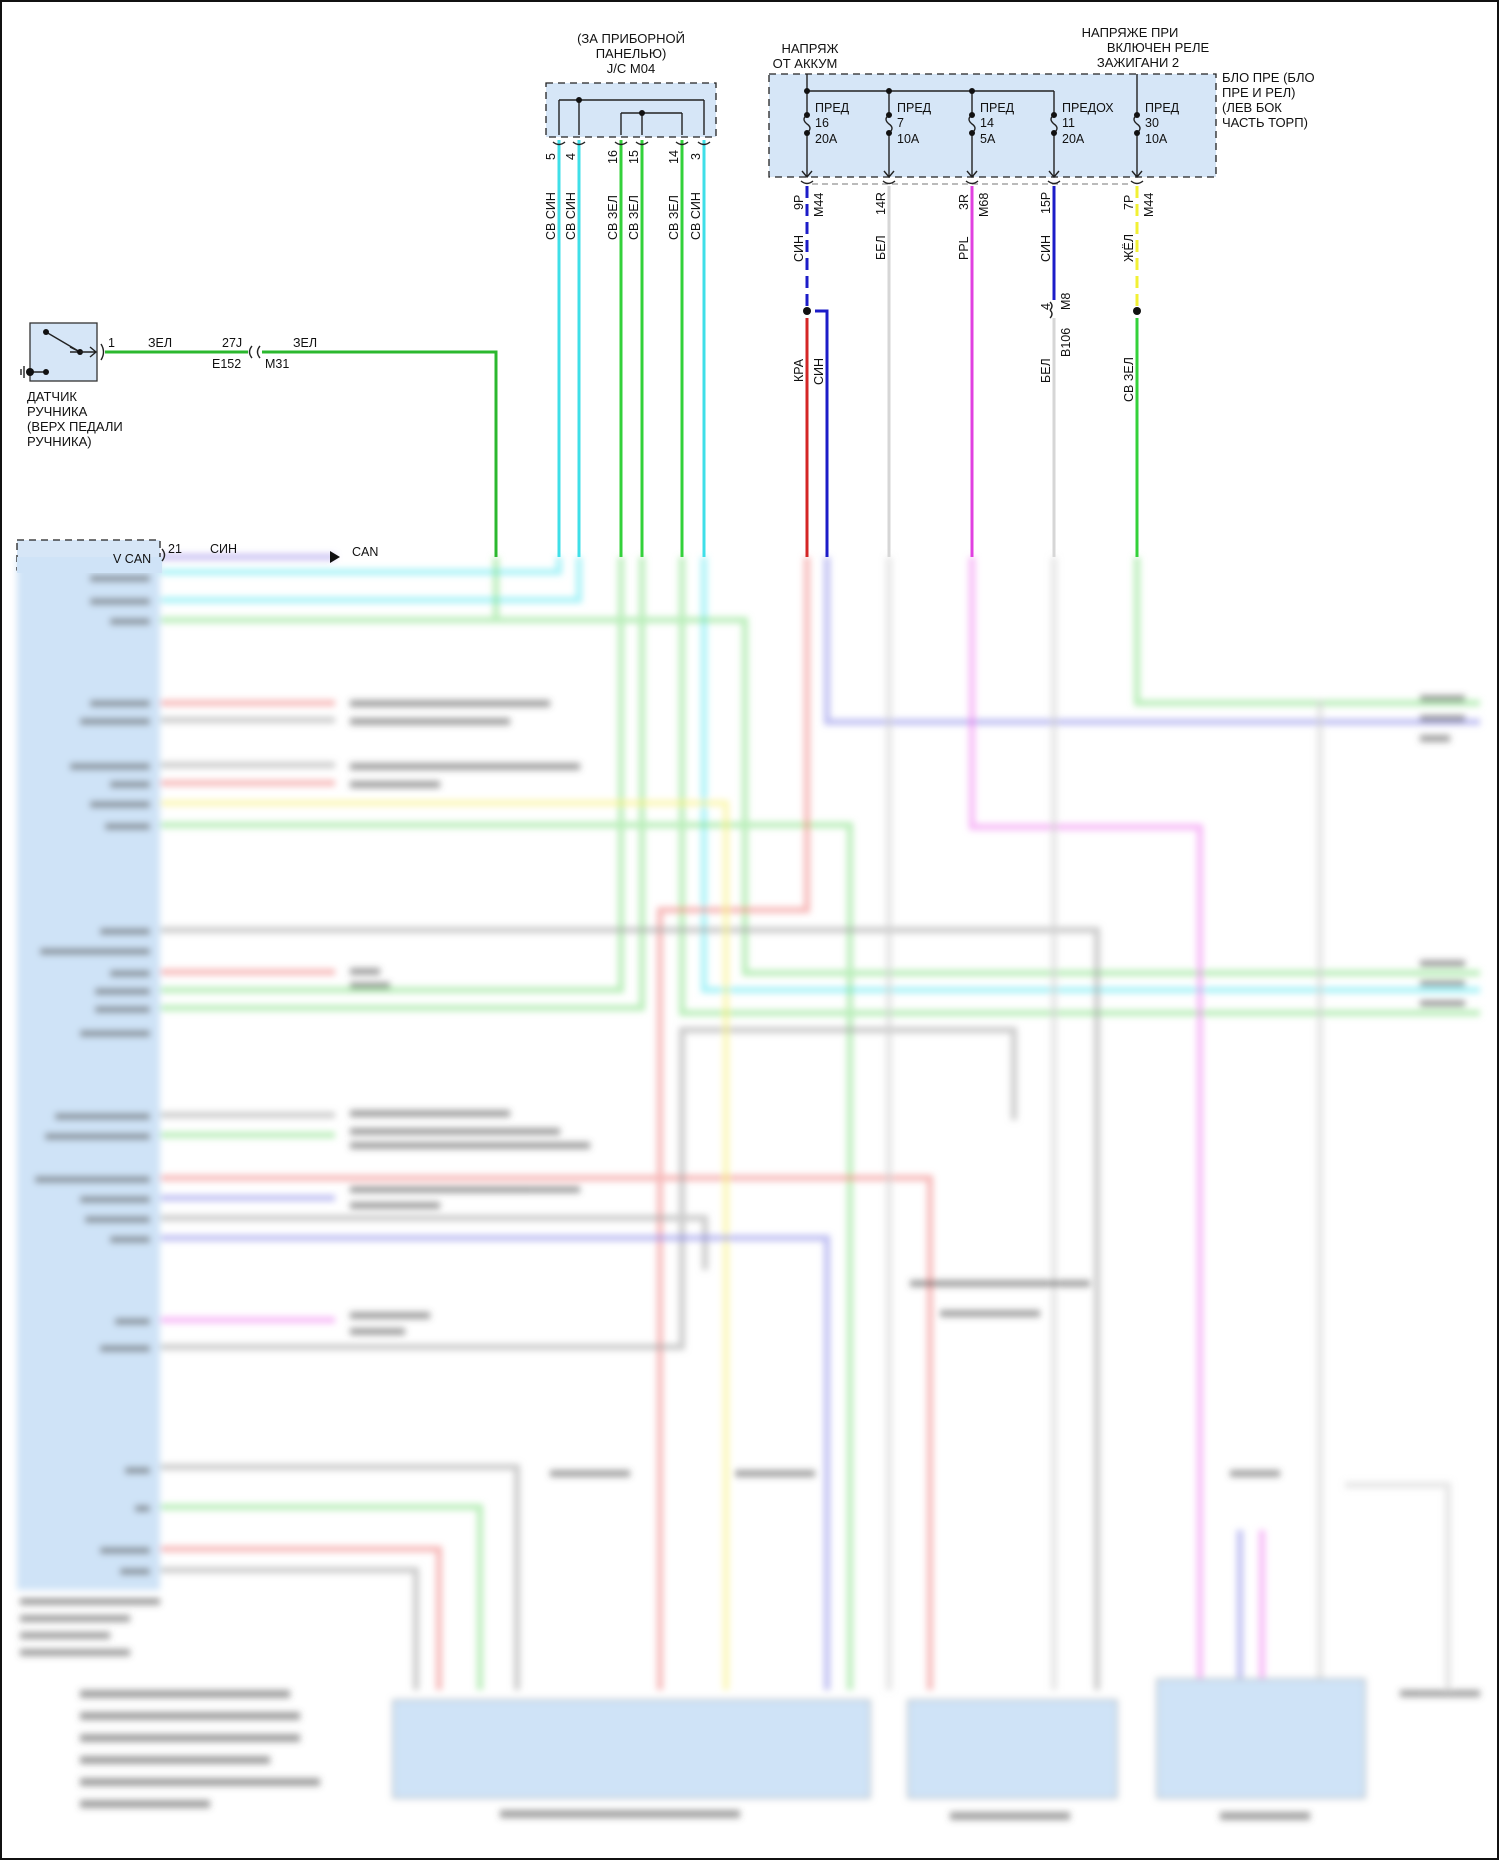  Describe the element at coordinates (551, 156) in the screenshot. I see `junction-pin-number: 5` at that location.